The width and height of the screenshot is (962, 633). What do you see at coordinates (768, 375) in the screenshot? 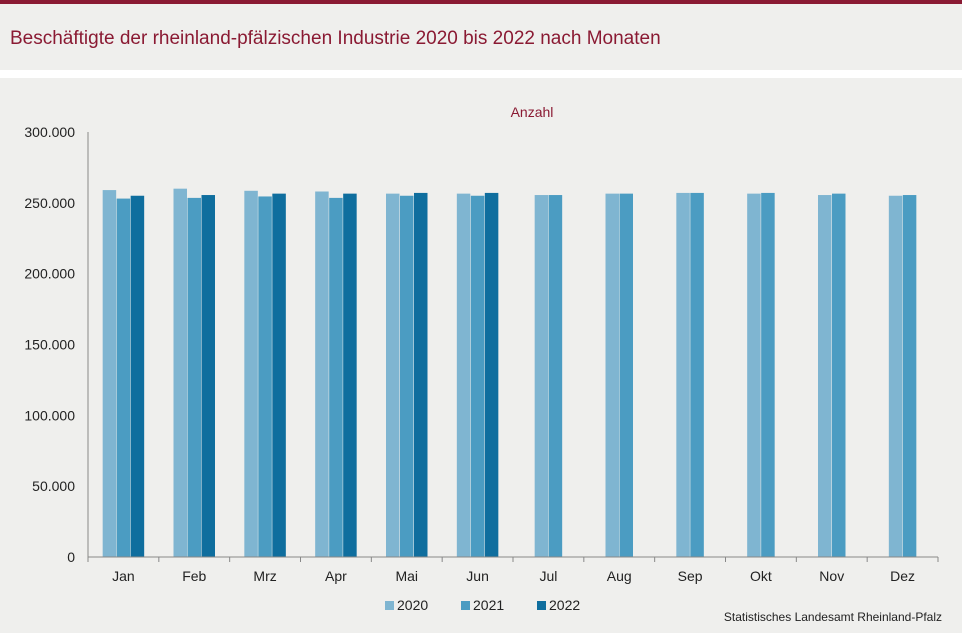
I see `bar-2021-okt` at bounding box center [768, 375].